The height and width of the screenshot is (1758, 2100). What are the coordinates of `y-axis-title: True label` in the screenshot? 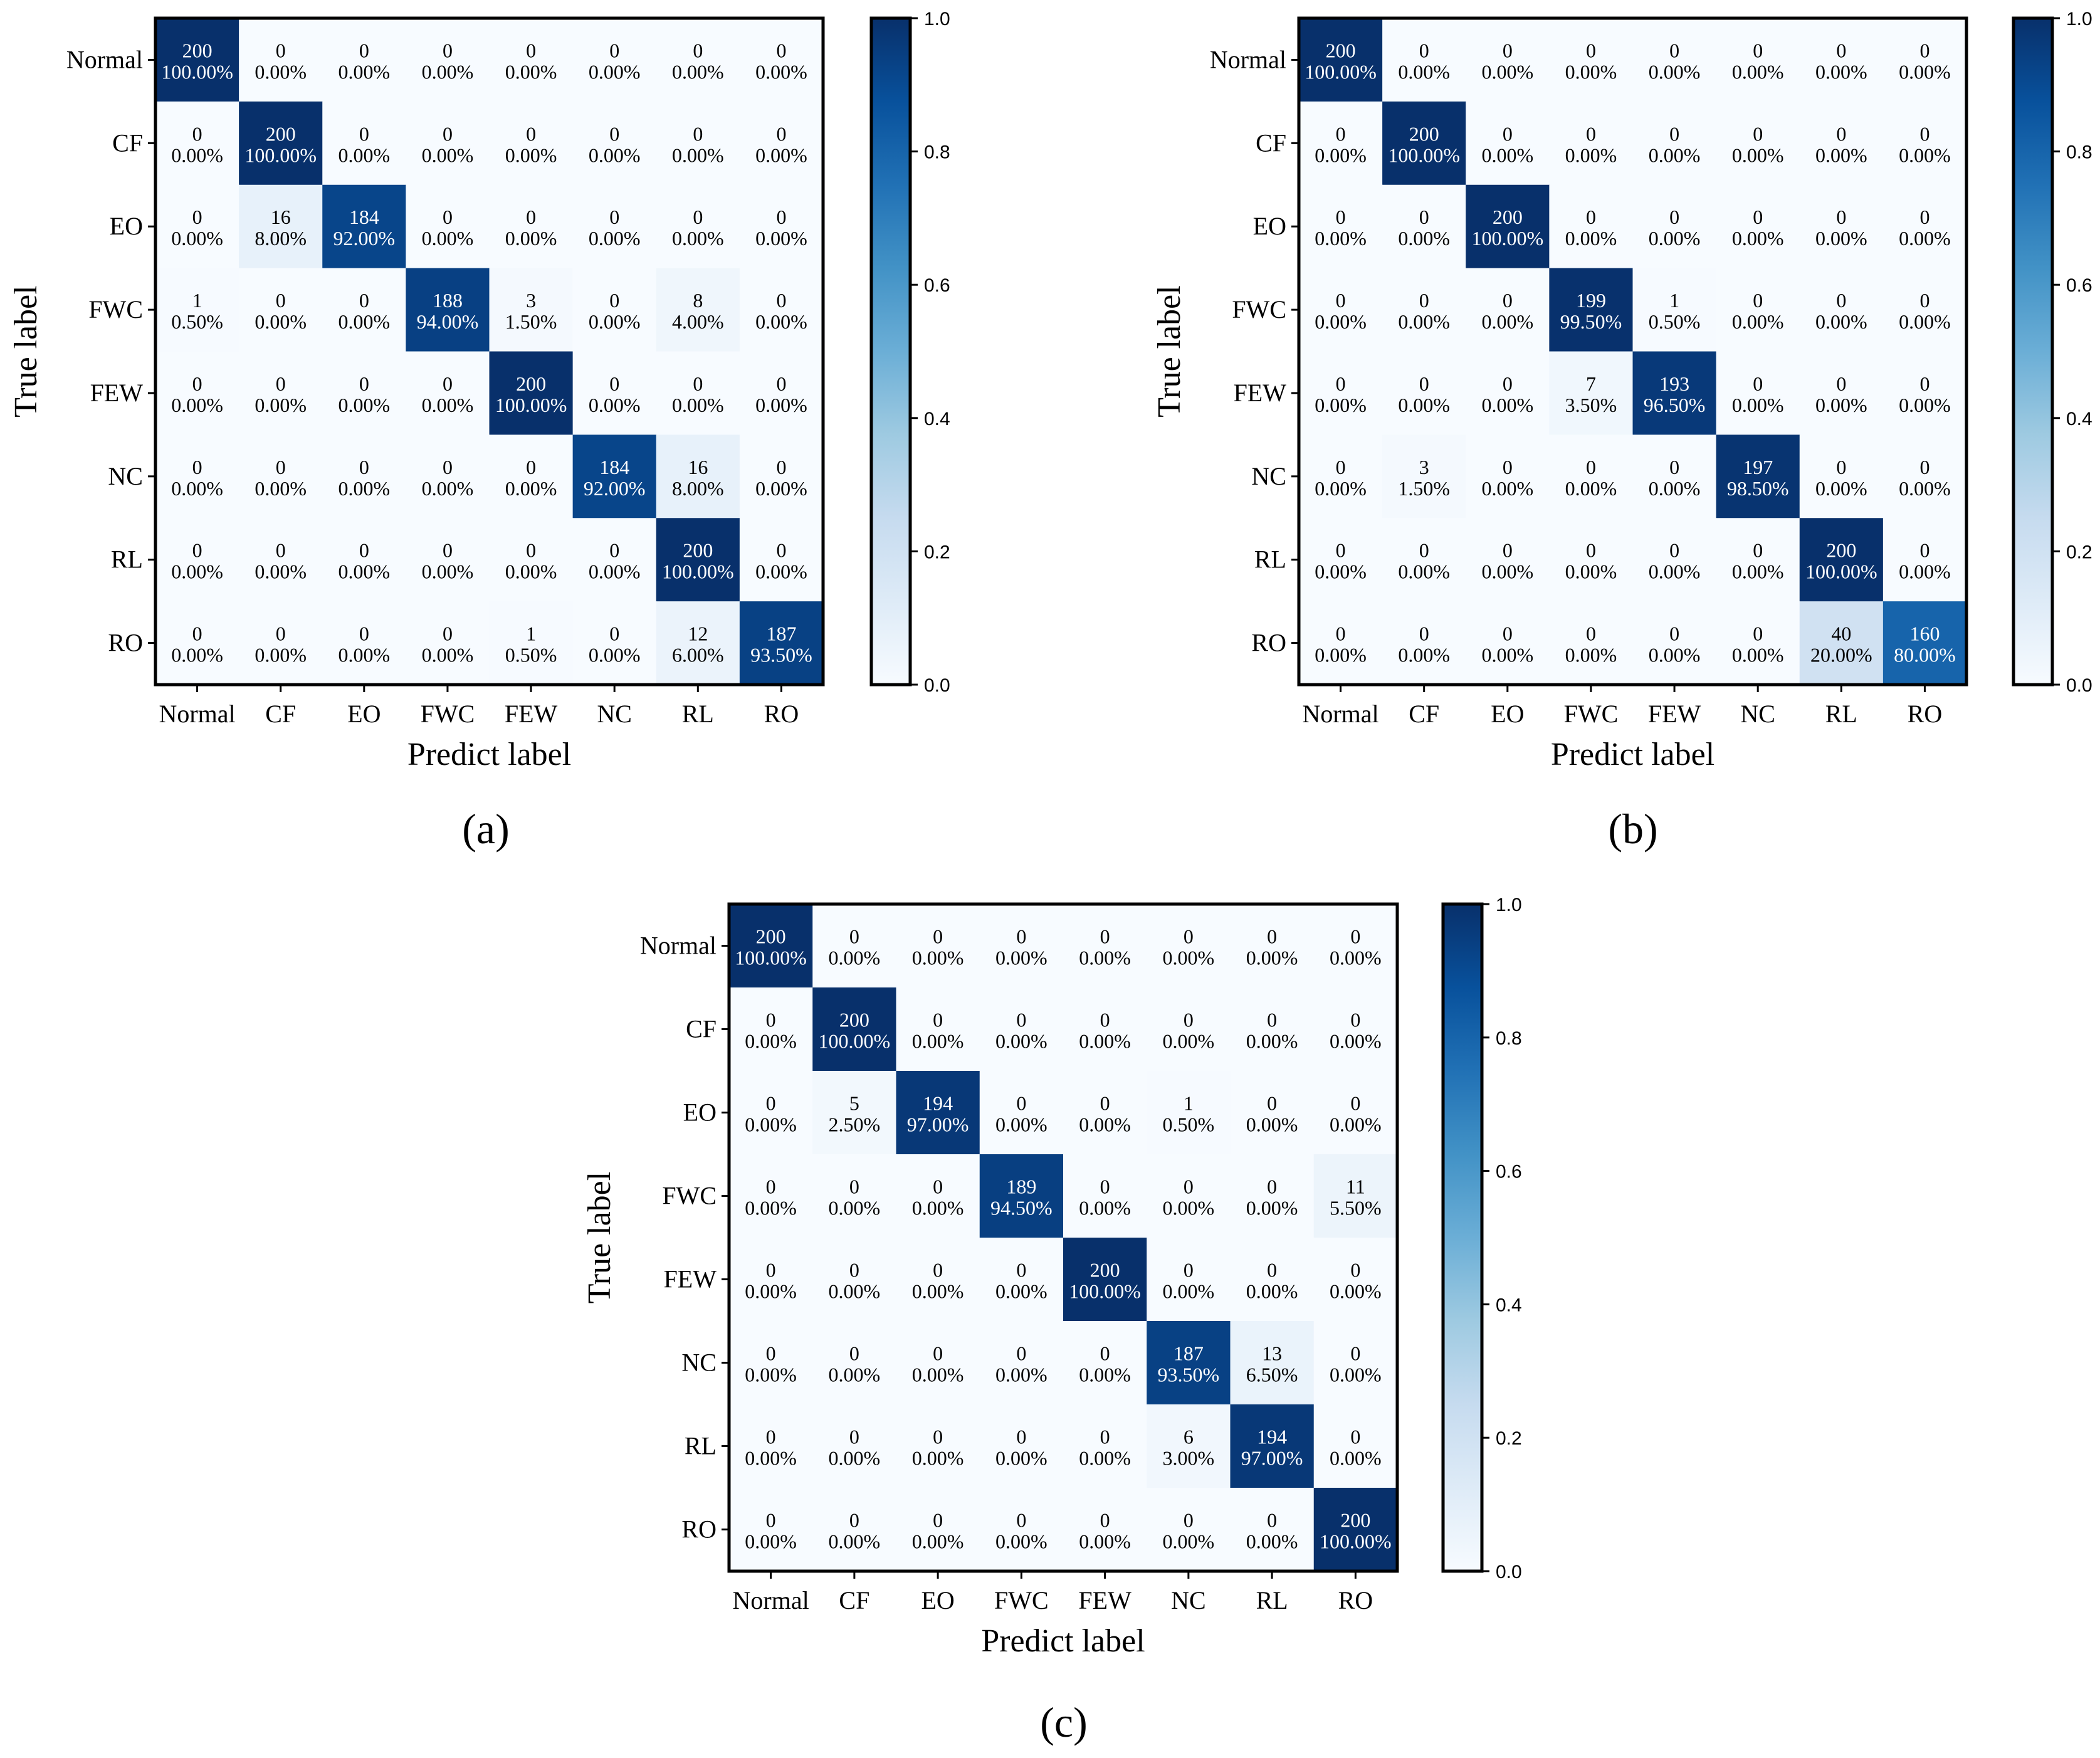 It's located at (26, 351).